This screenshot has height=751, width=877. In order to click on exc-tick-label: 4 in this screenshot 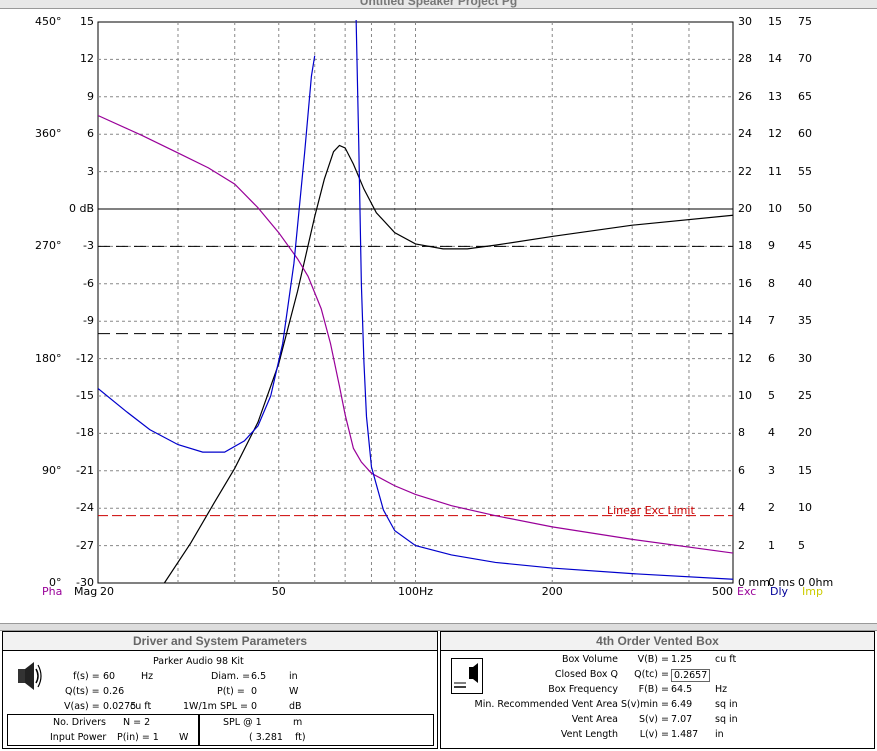, I will do `click(741, 508)`.